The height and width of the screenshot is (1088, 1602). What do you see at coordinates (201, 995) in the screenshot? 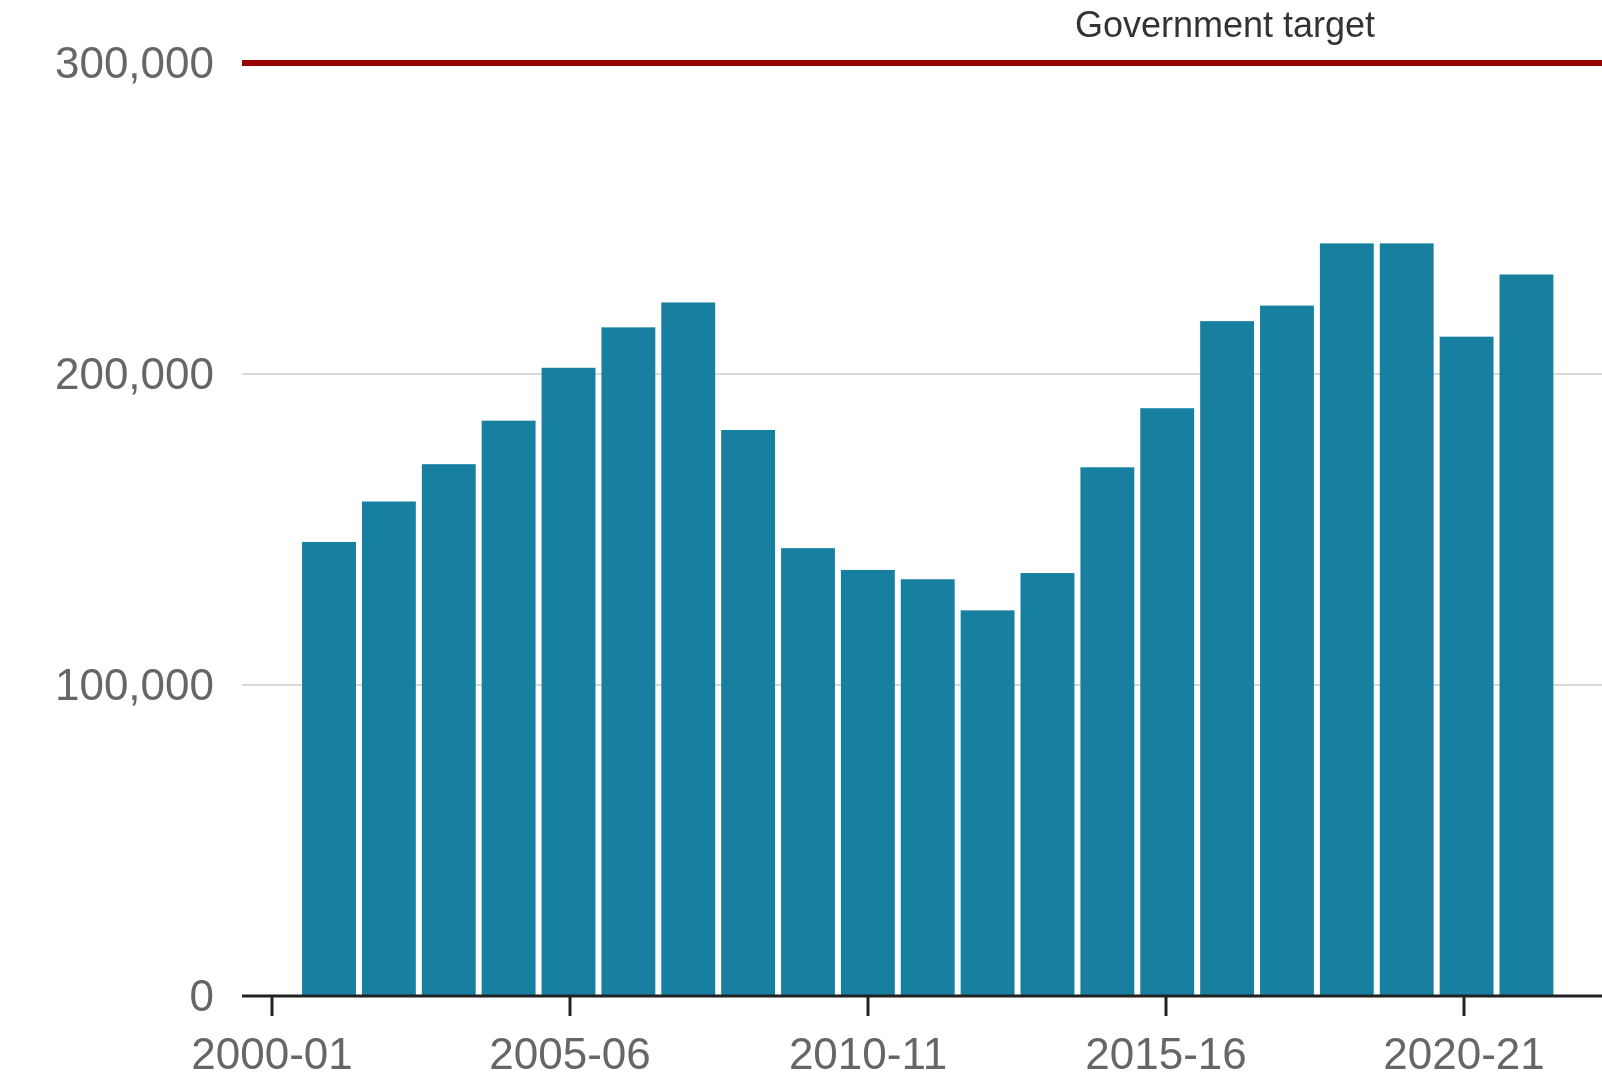
I see `y-tick-label: 0` at bounding box center [201, 995].